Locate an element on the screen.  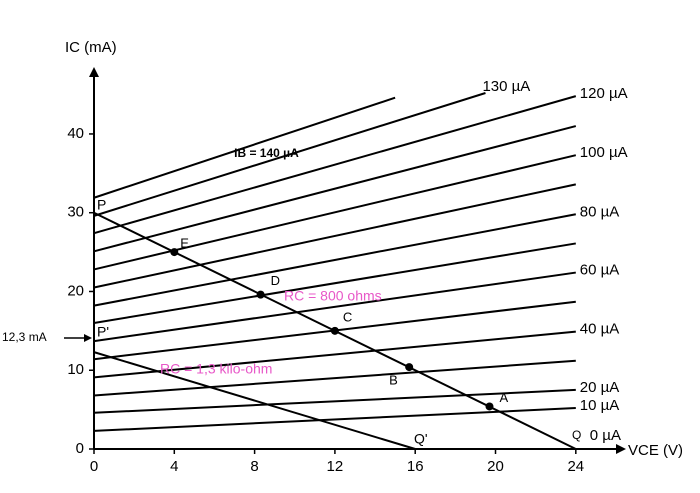
legend-label: 80 µA is located at coordinates (600, 211).